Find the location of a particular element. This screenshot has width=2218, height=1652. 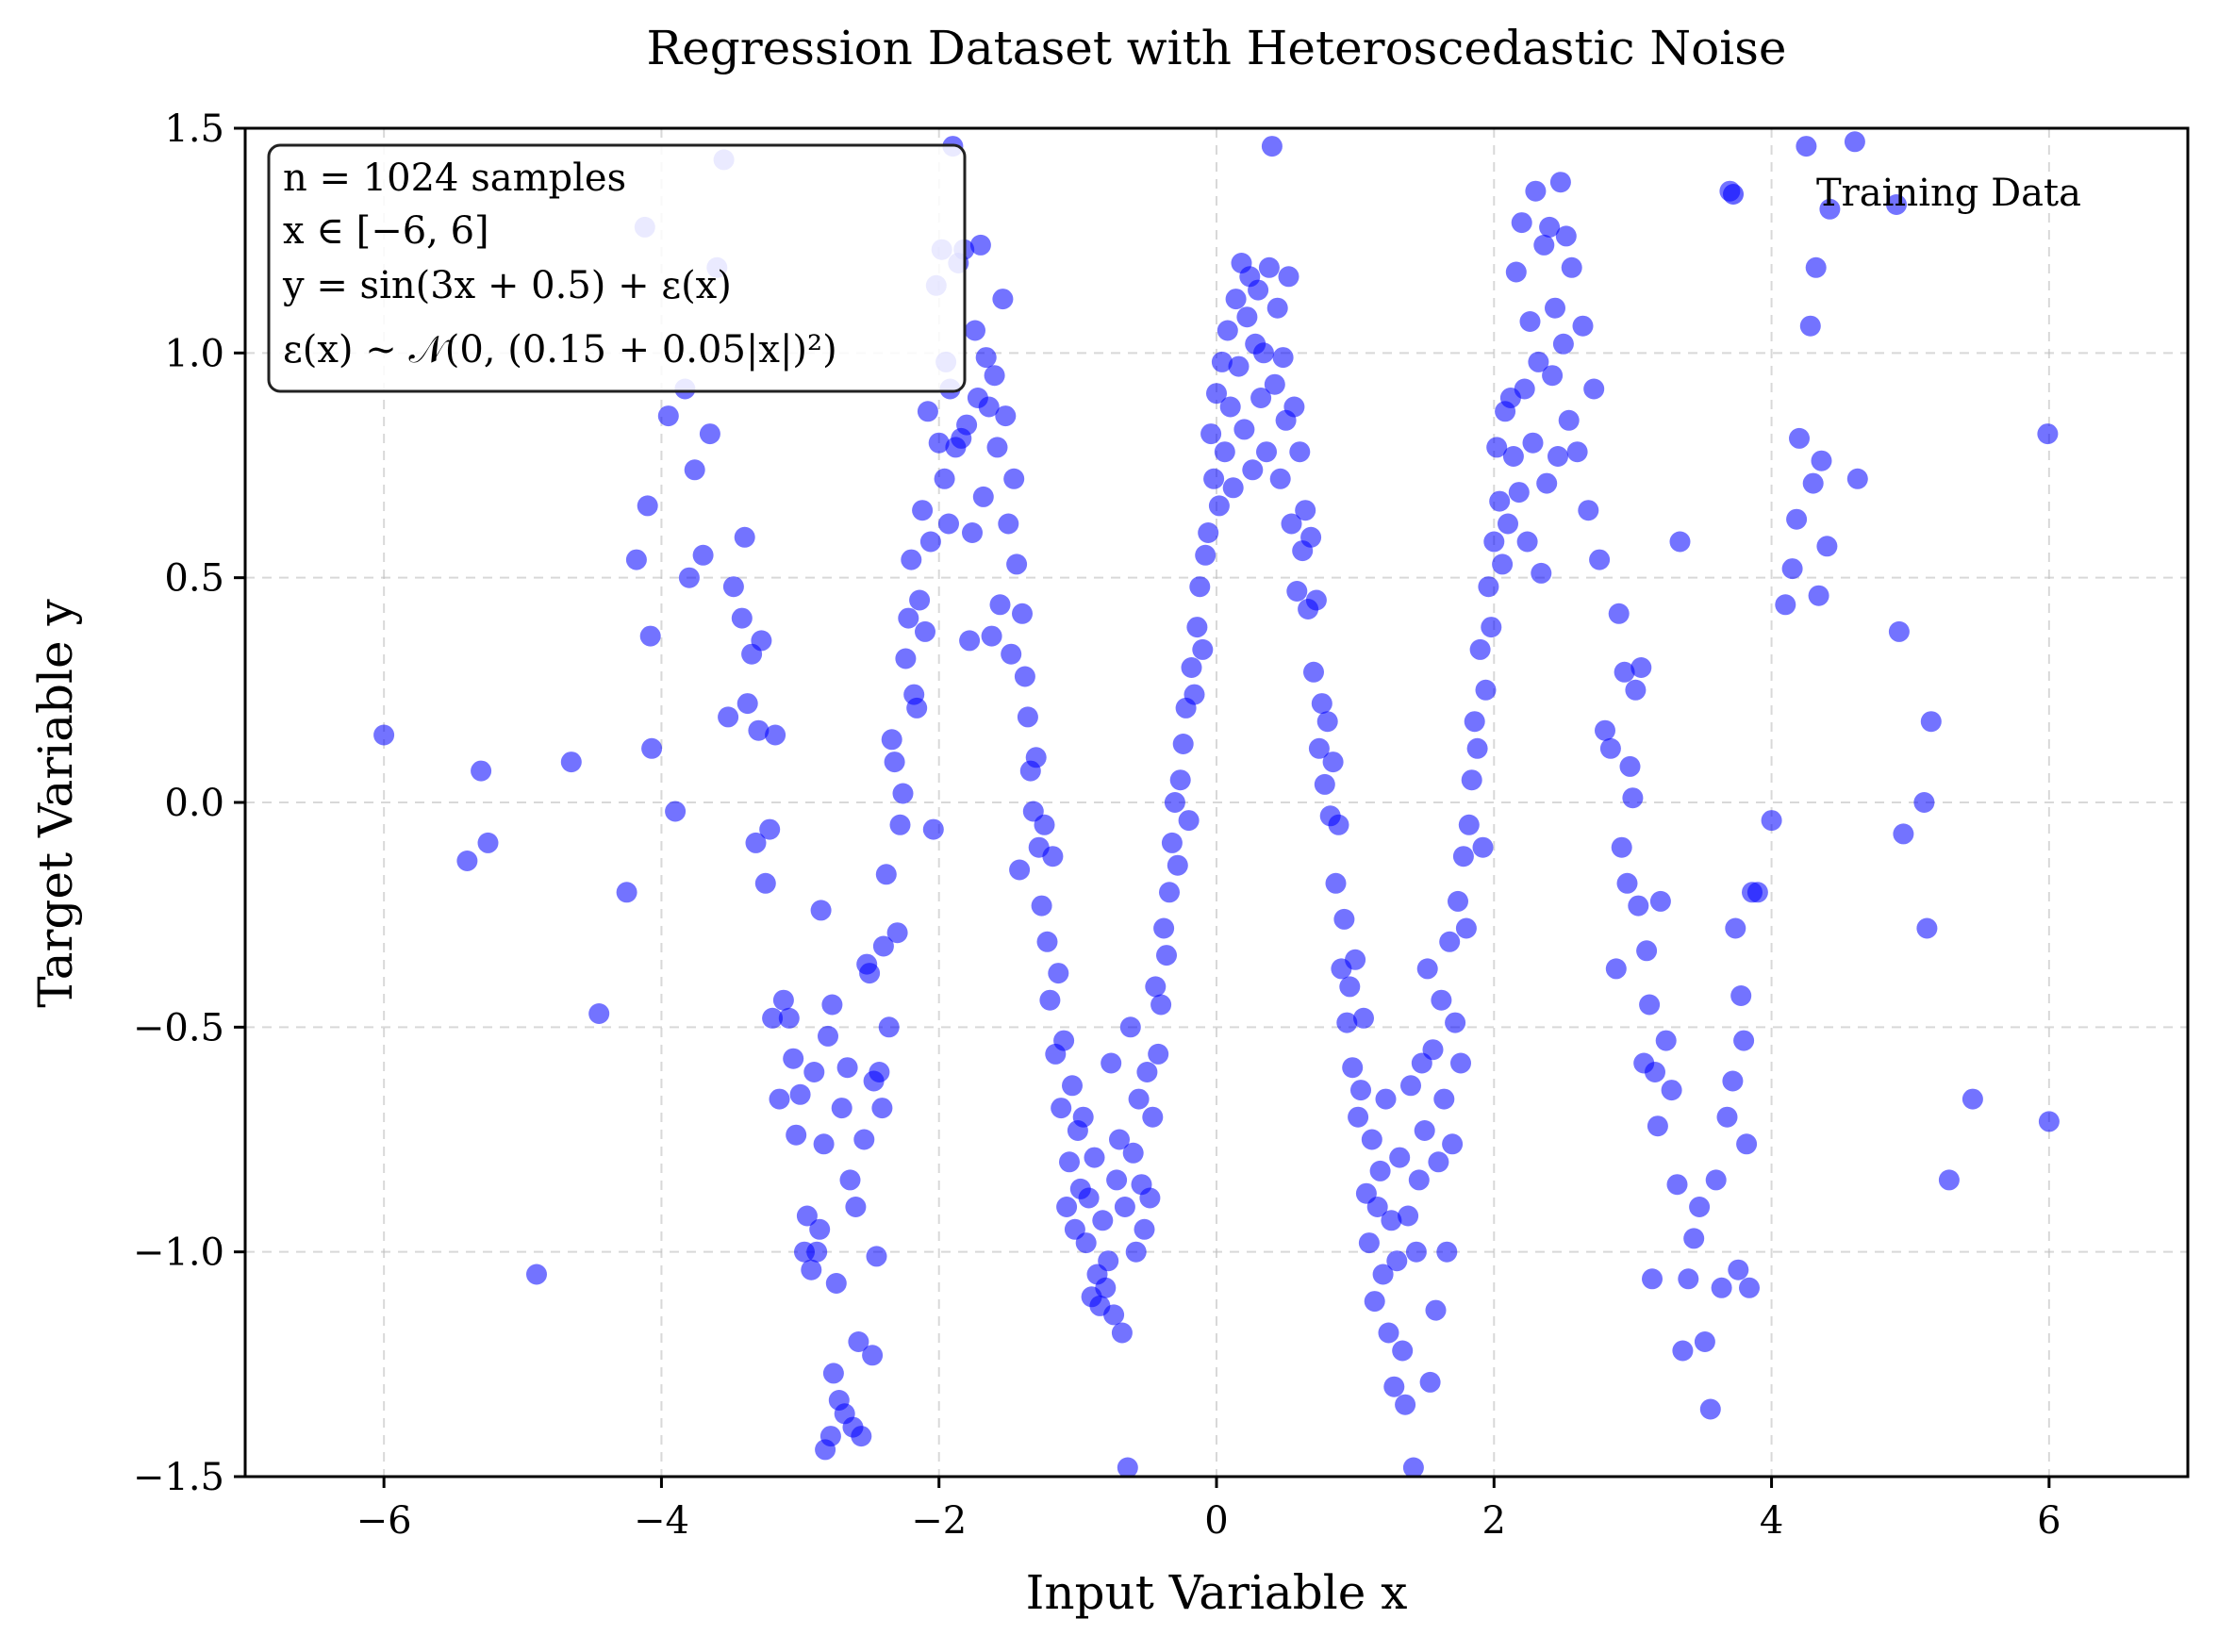

x-tick-label: 0 is located at coordinates (1216, 1521).